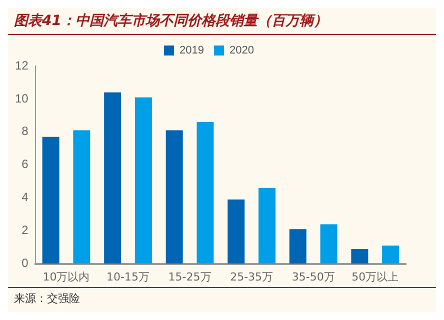  I want to click on y-tick-label: 12, so click(21, 65).